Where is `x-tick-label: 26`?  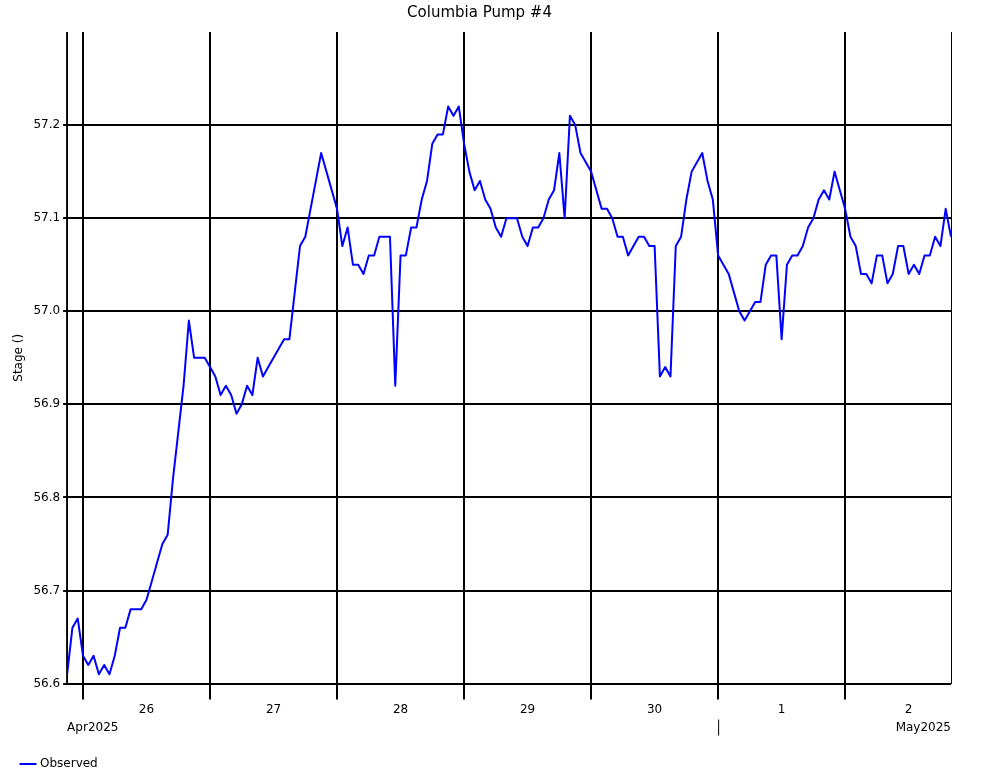
x-tick-label: 26 is located at coordinates (146, 708).